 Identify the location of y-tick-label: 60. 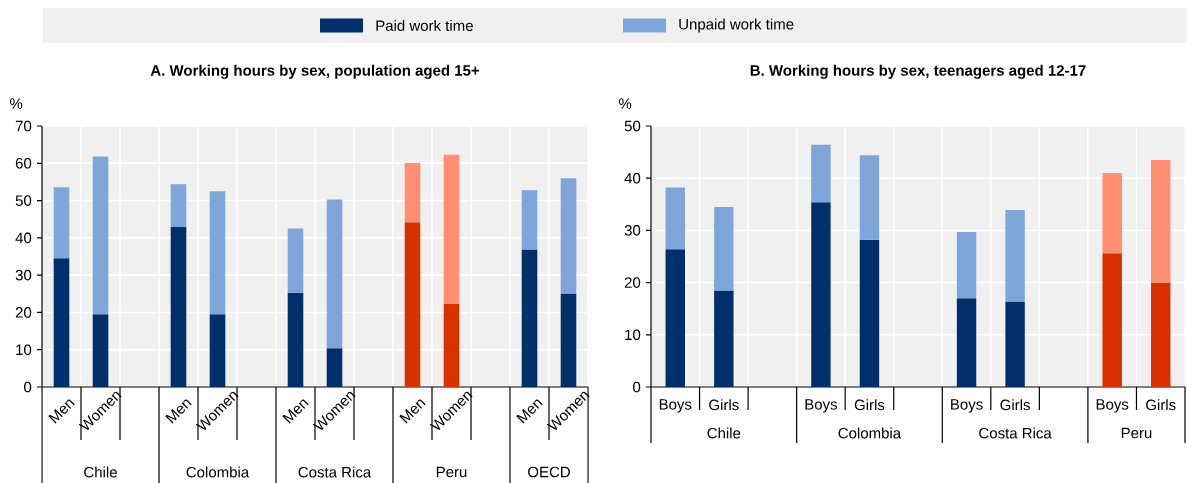
(23, 163).